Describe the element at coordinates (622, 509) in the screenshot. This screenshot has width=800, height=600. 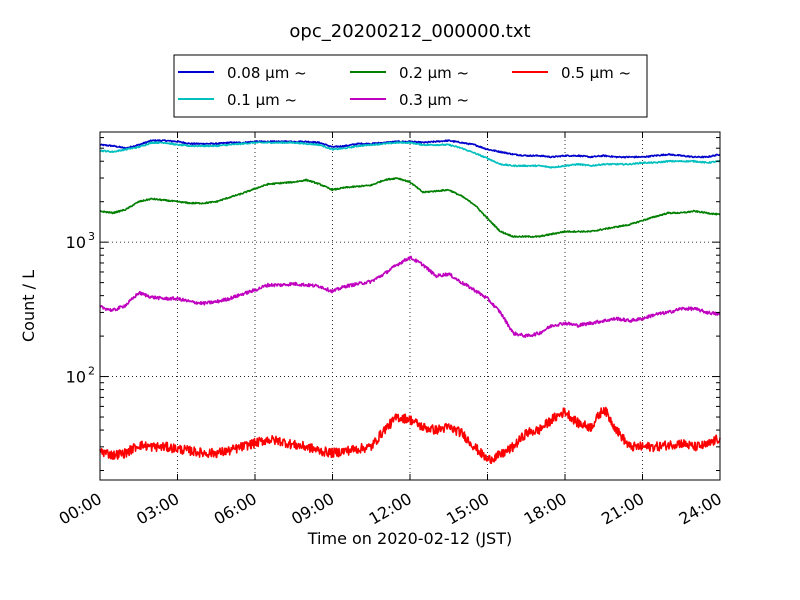
I see `x-tick-label: 21:00` at that location.